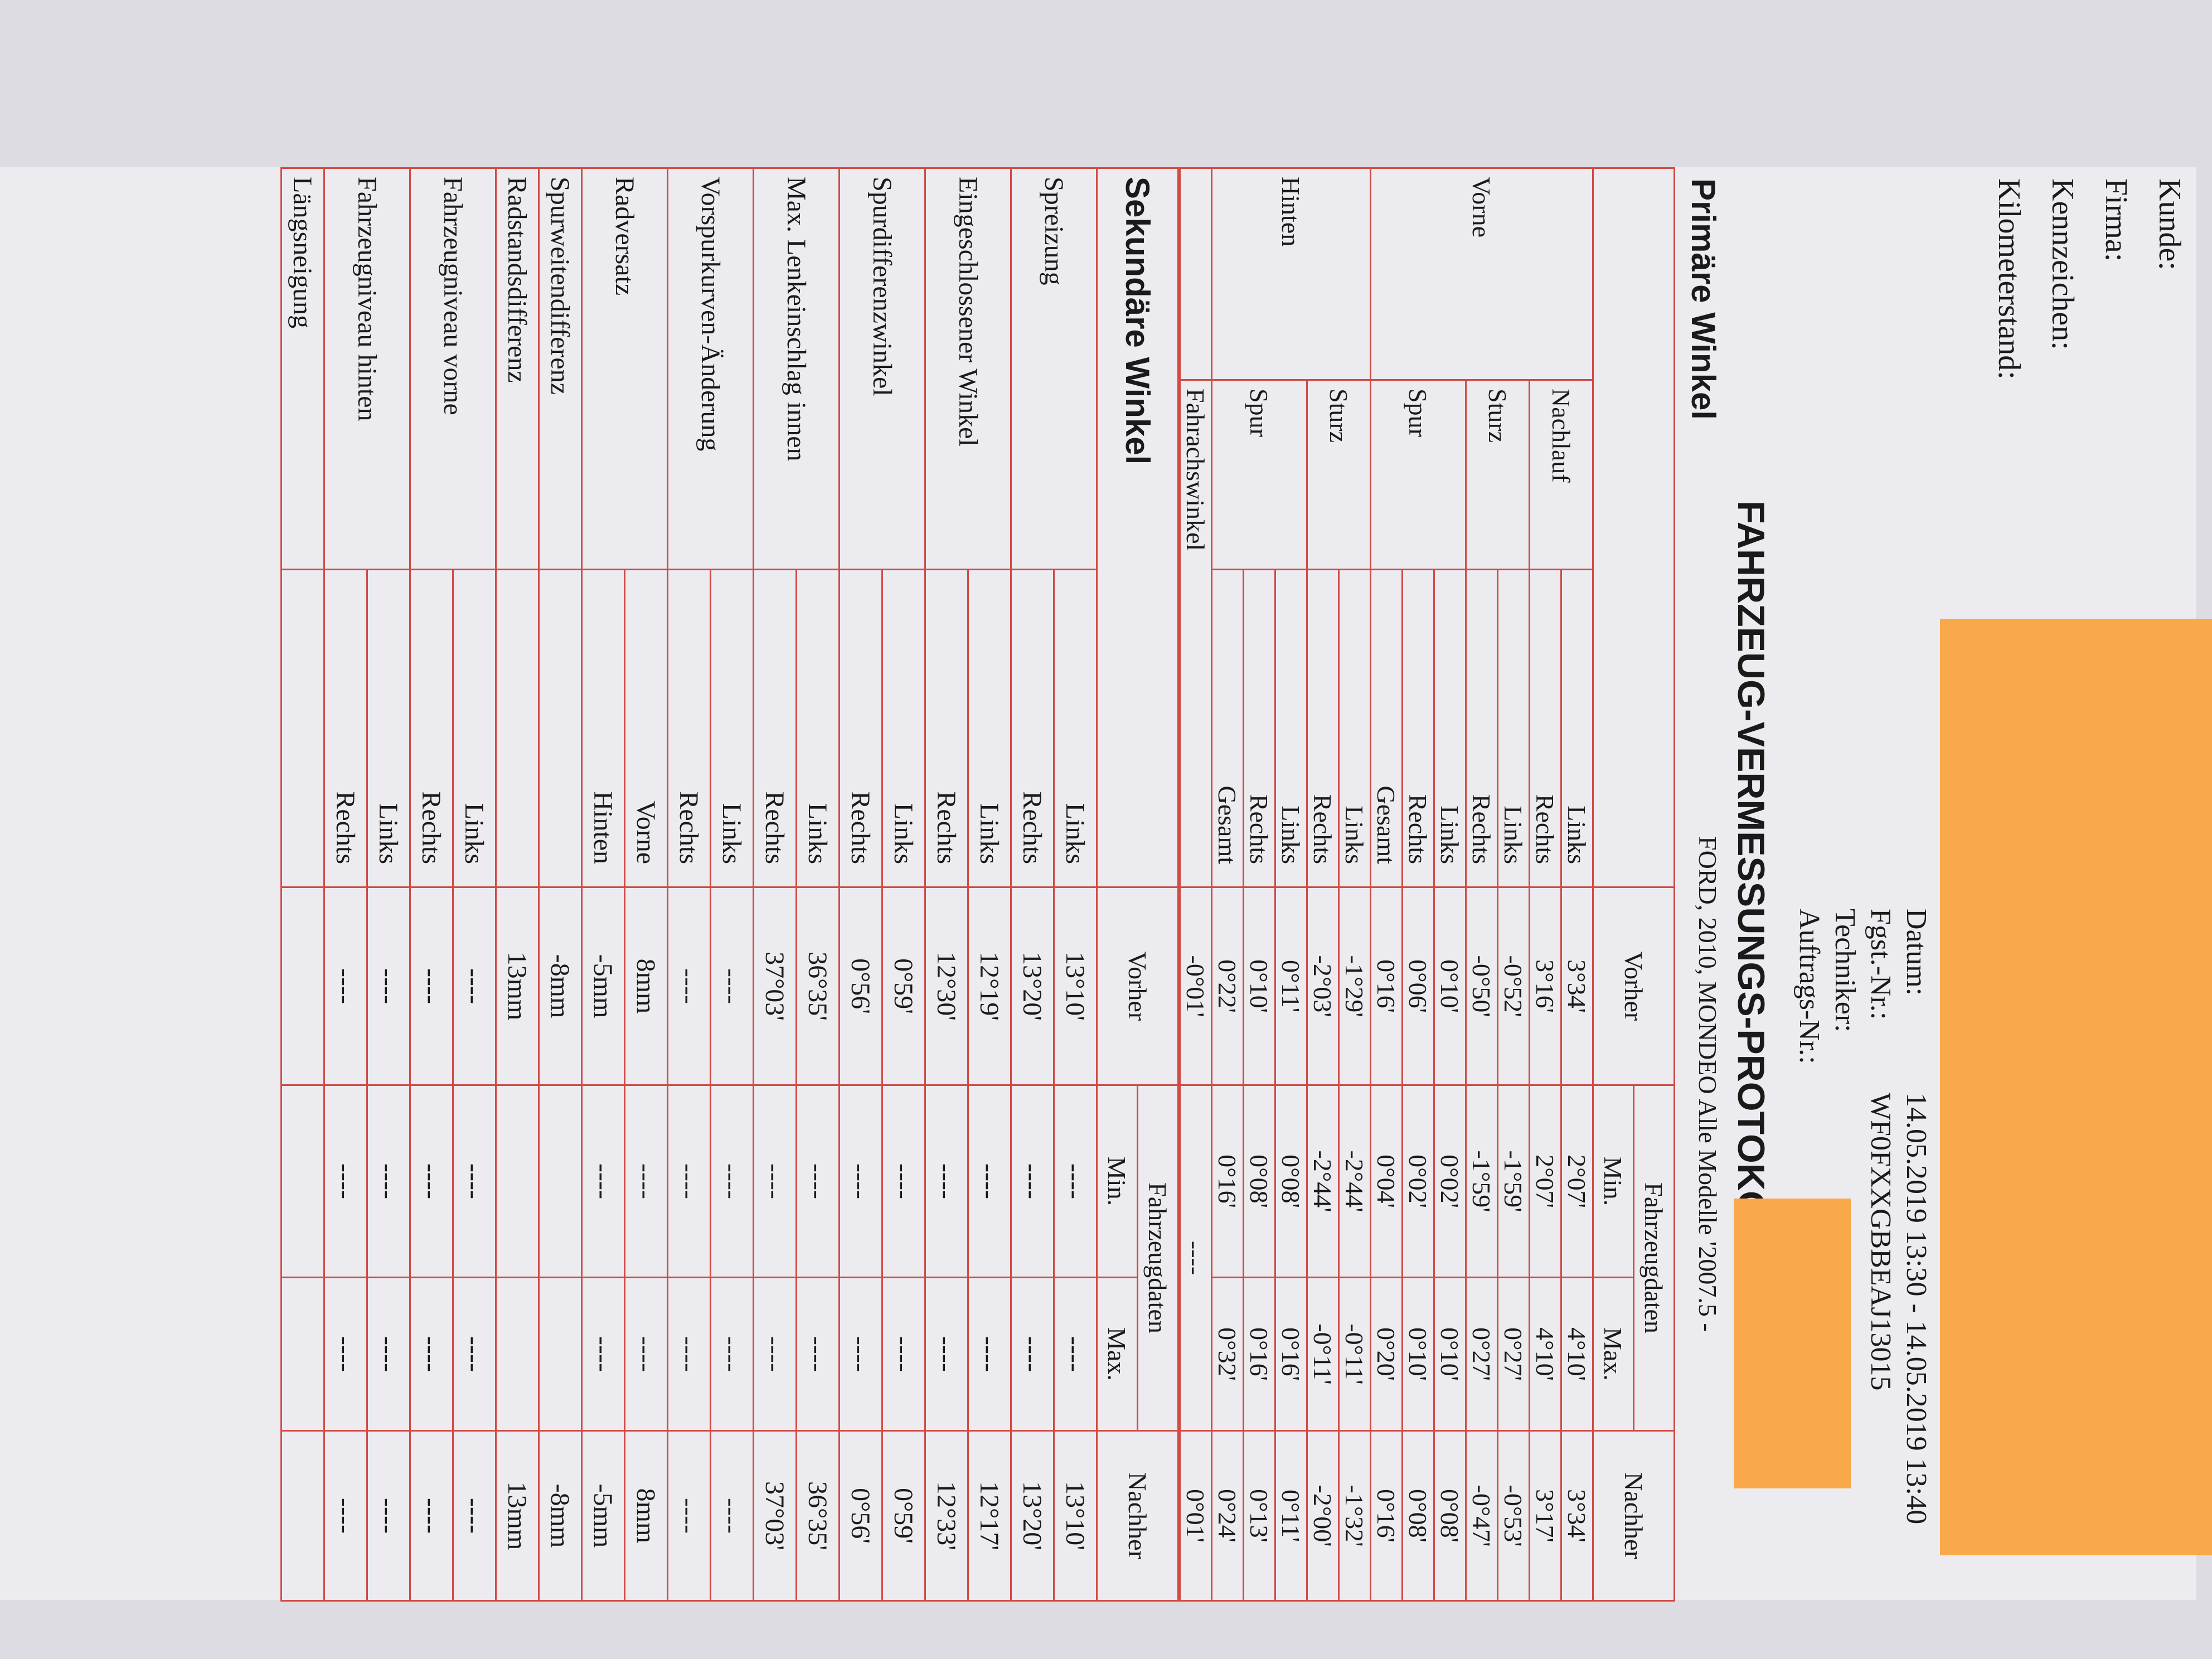  What do you see at coordinates (1577, 1515) in the screenshot?
I see `cell-after: 3°34'` at bounding box center [1577, 1515].